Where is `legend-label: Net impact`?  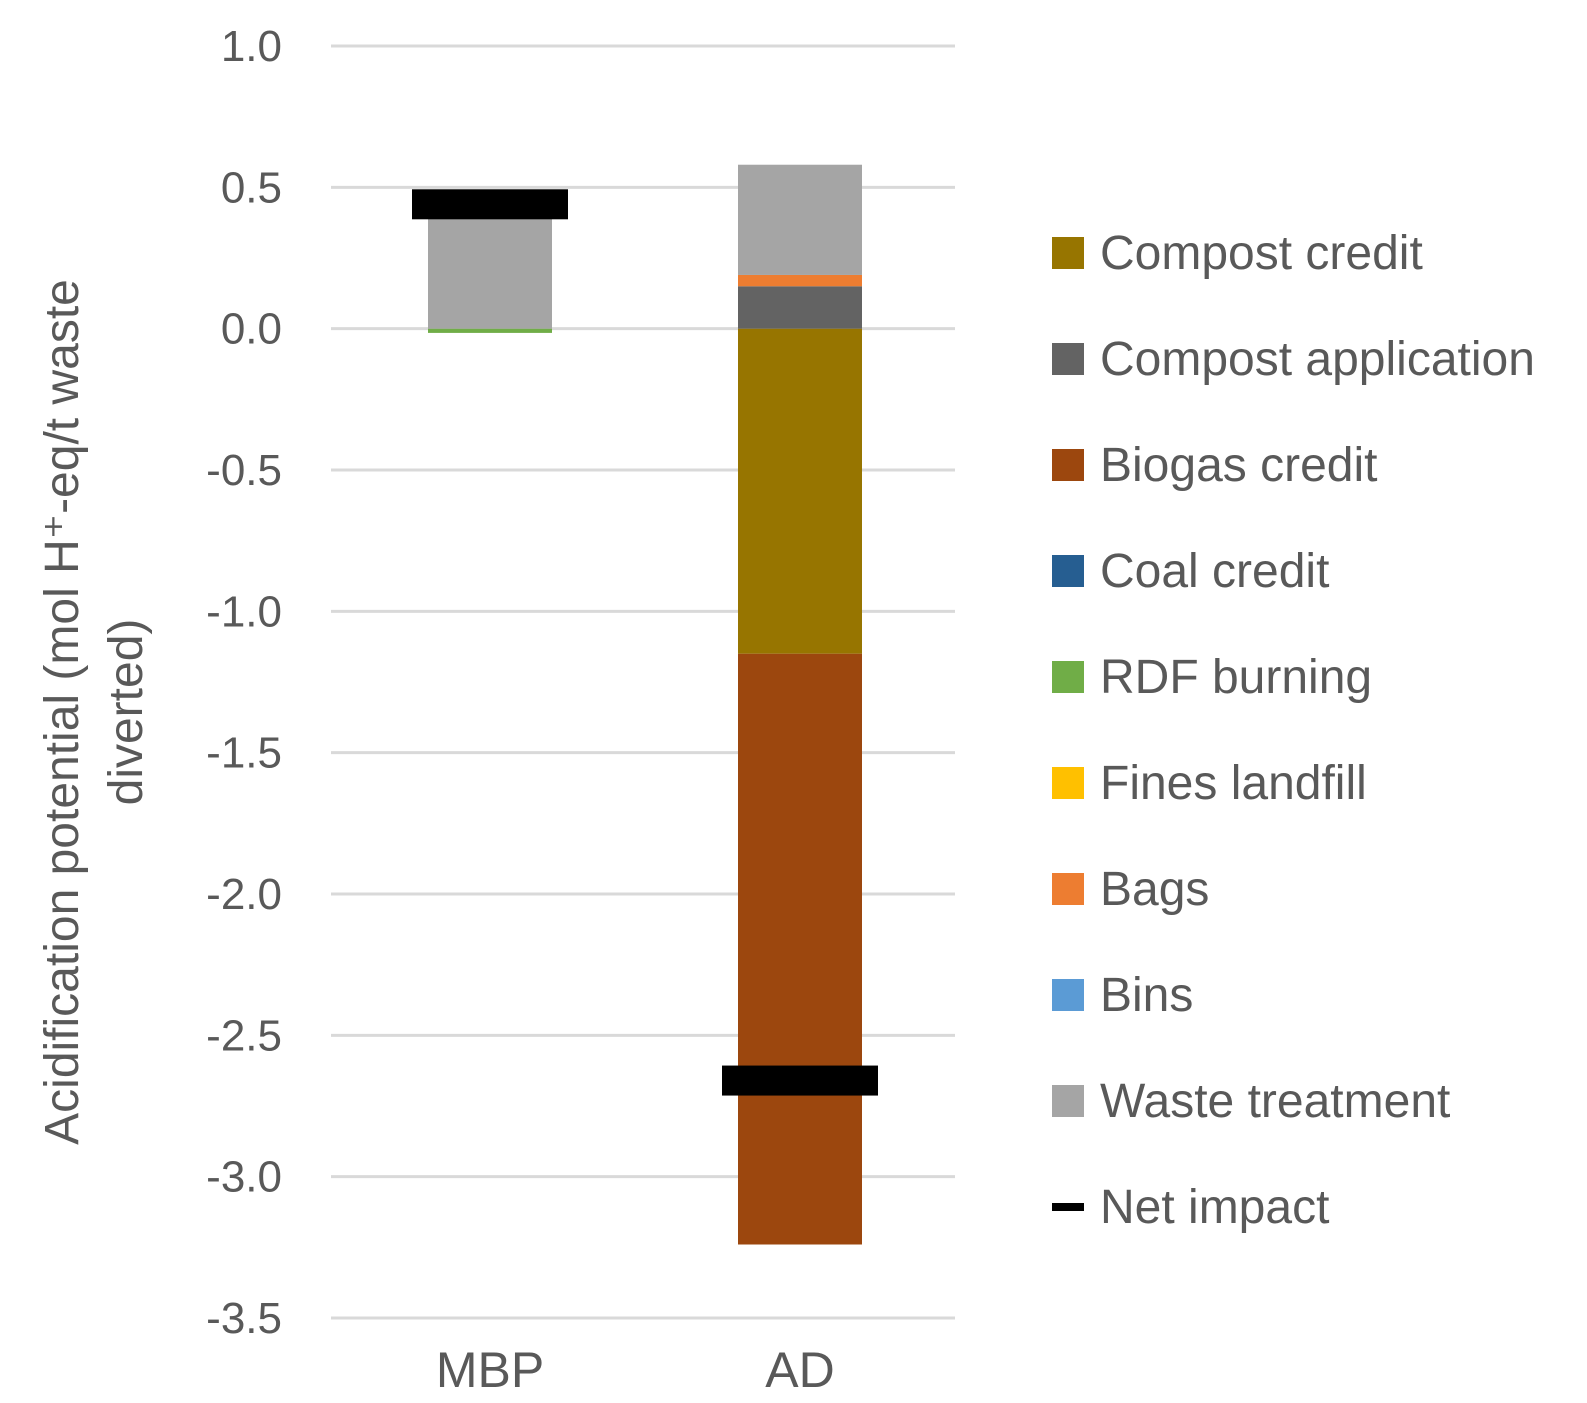
legend-label: Net impact is located at coordinates (1214, 1207).